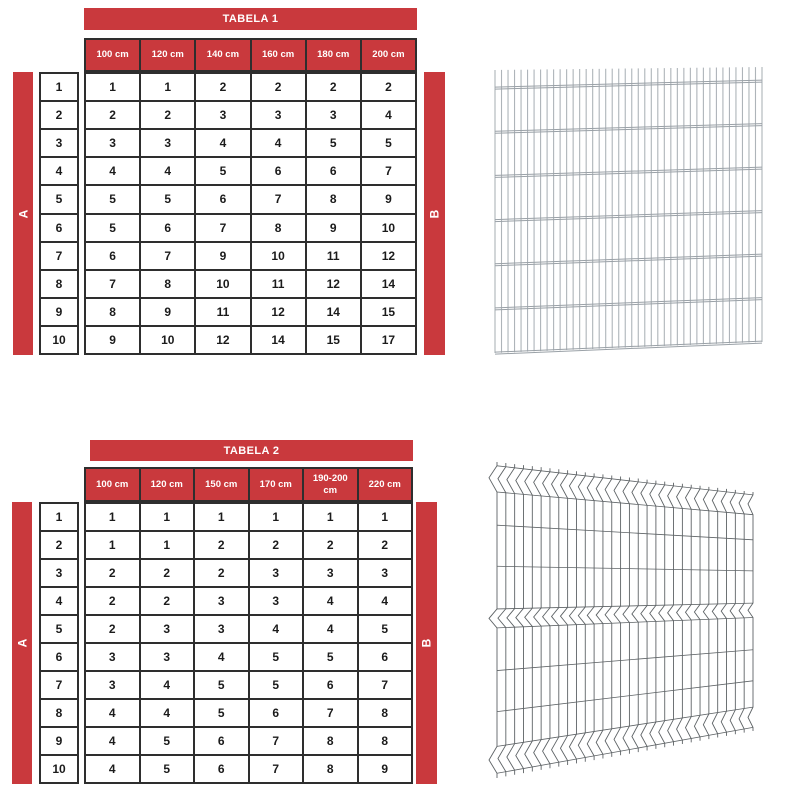 The image size is (800, 800). I want to click on row-number: 6, so click(59, 227).